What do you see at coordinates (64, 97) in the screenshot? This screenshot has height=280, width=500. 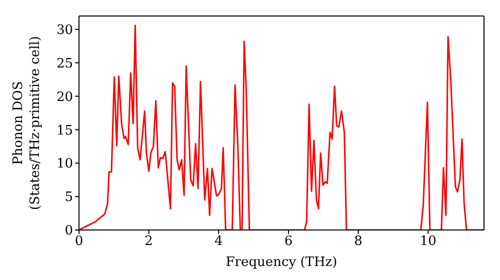 I see `y-tick-label: 20` at bounding box center [64, 97].